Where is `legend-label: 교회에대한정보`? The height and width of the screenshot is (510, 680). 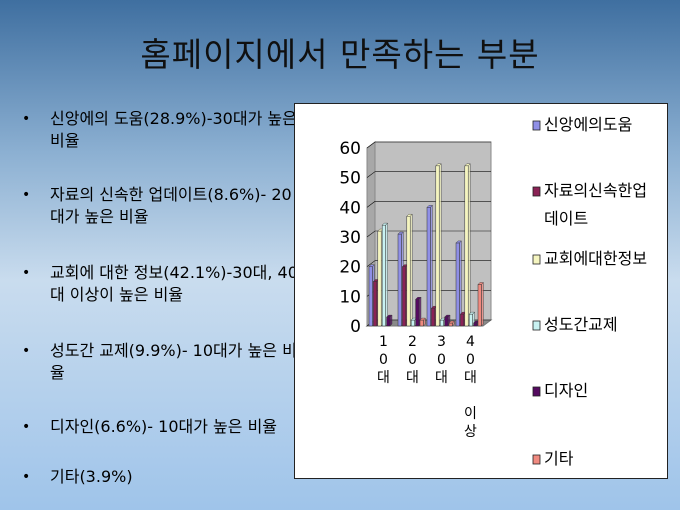
legend-label: 교회에대한정보 is located at coordinates (595, 258).